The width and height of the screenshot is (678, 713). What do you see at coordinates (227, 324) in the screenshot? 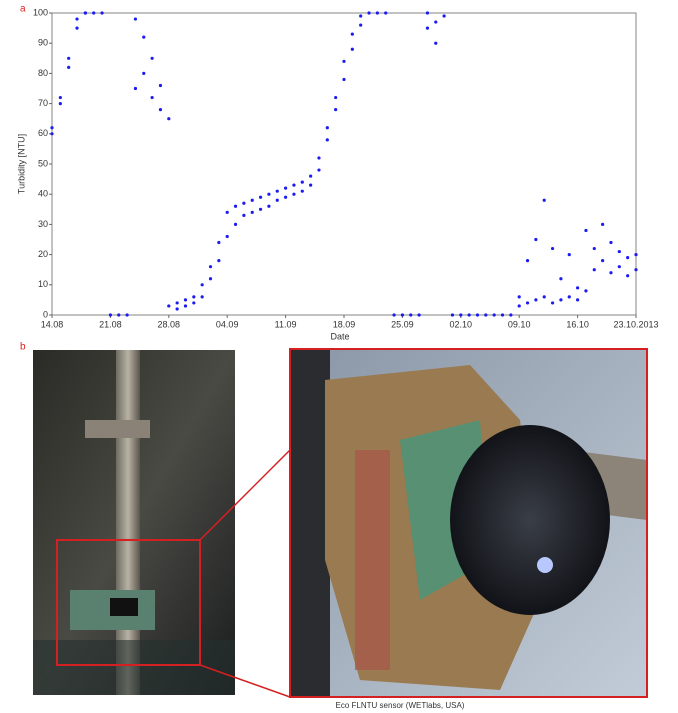
I see `x-tick-label: 04.09` at bounding box center [227, 324].